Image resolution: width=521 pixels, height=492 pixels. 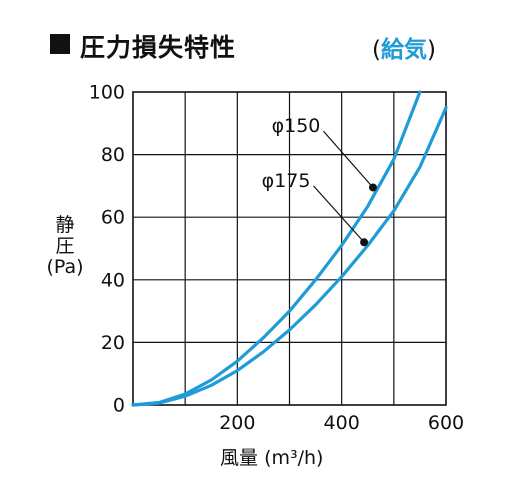 I want to click on series-label-2: φ175, so click(x=286, y=181).